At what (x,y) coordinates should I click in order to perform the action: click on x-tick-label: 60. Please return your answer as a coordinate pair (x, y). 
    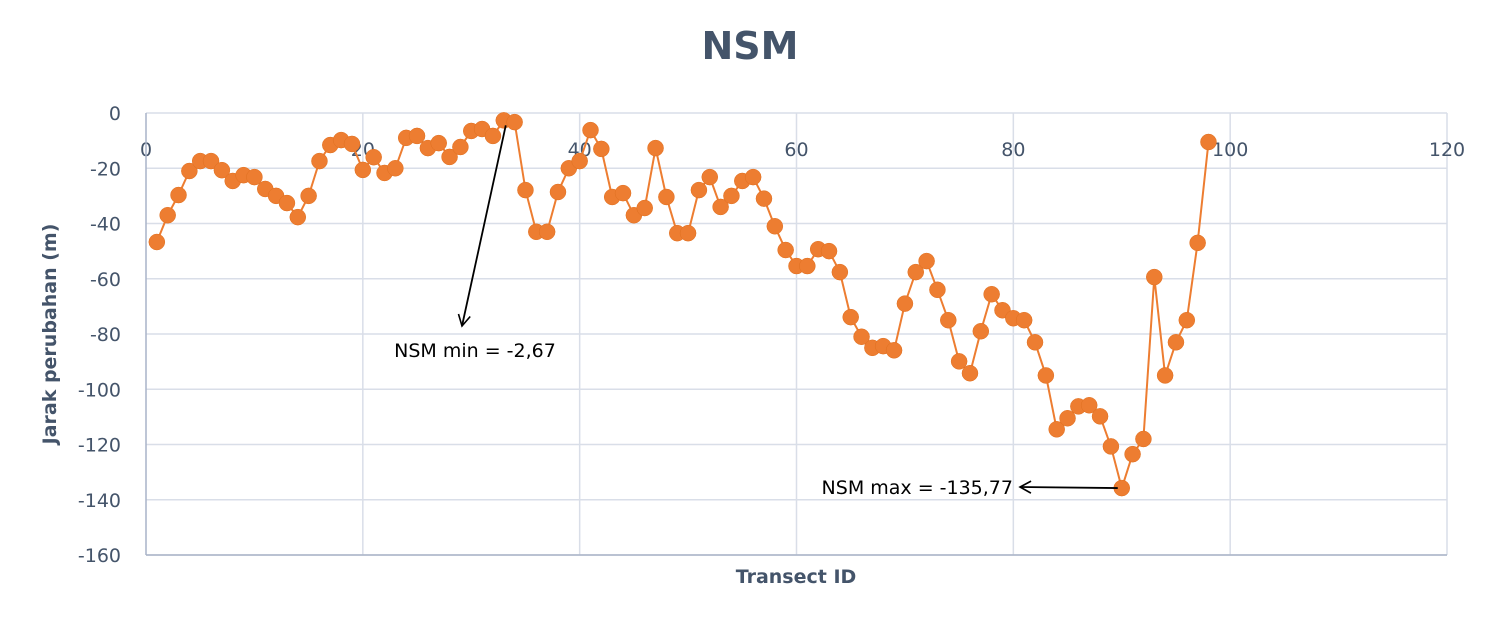
    Looking at the image, I should click on (796, 150).